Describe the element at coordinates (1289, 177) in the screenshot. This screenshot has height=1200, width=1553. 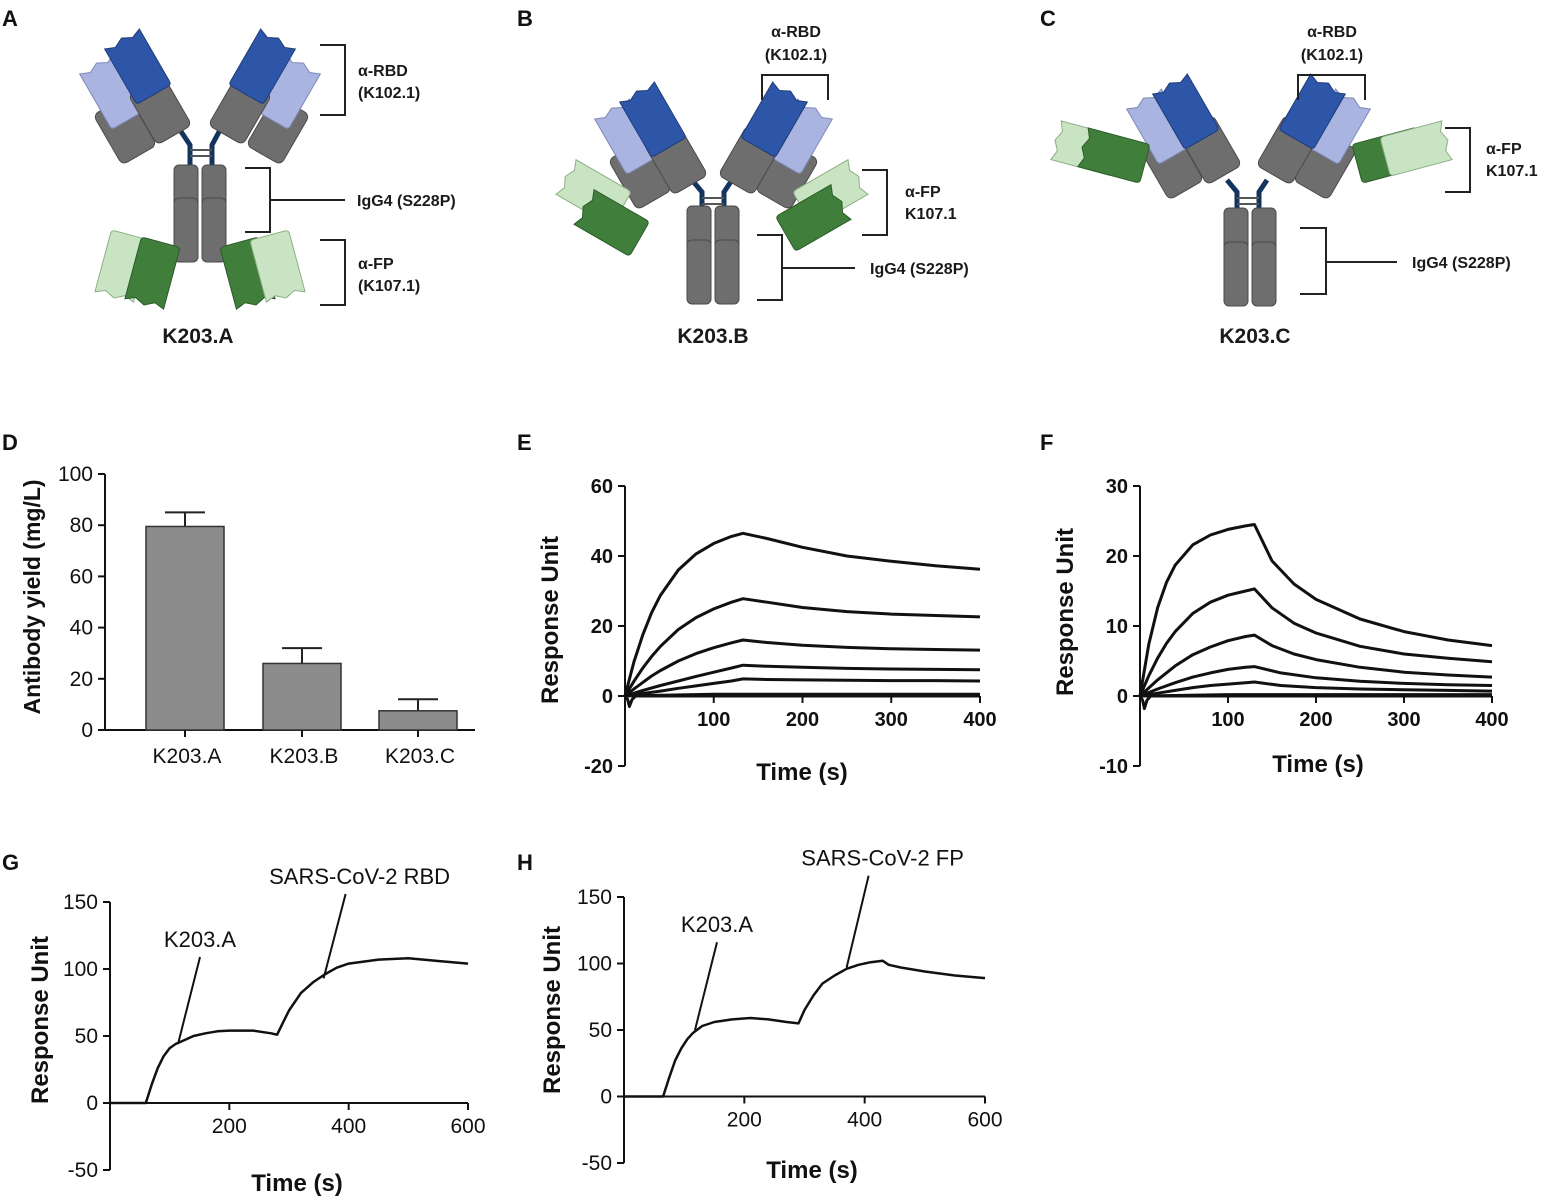
I see `panel-c: C α-RBD (K102.1) α-FP K107.1 IgG4 (S` at that location.